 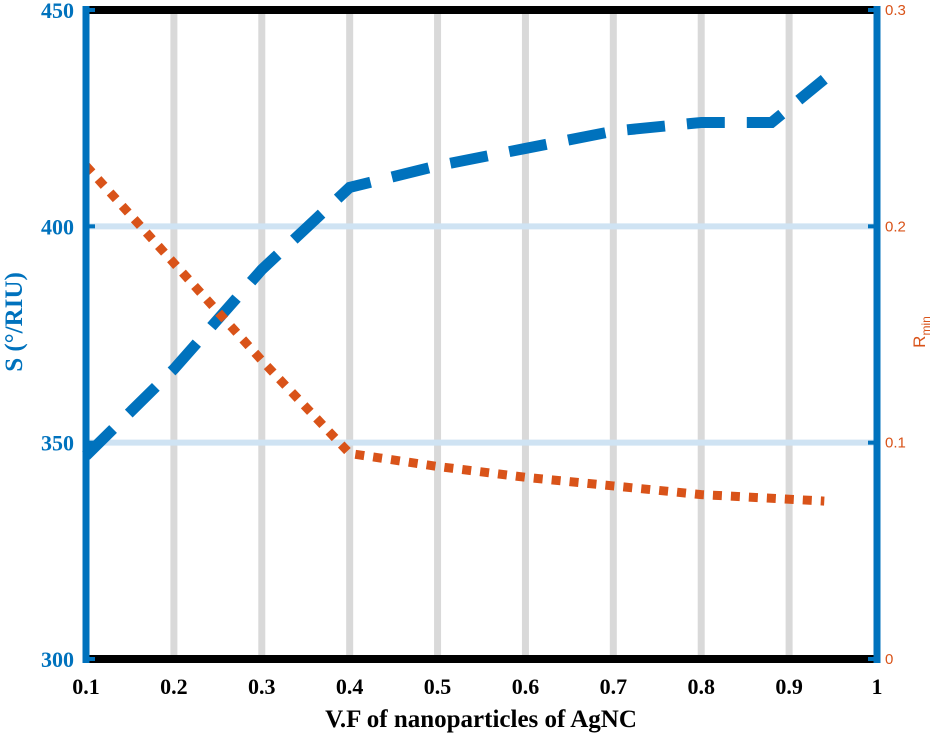 What do you see at coordinates (262, 686) in the screenshot?
I see `x-tick-2: 0.3` at bounding box center [262, 686].